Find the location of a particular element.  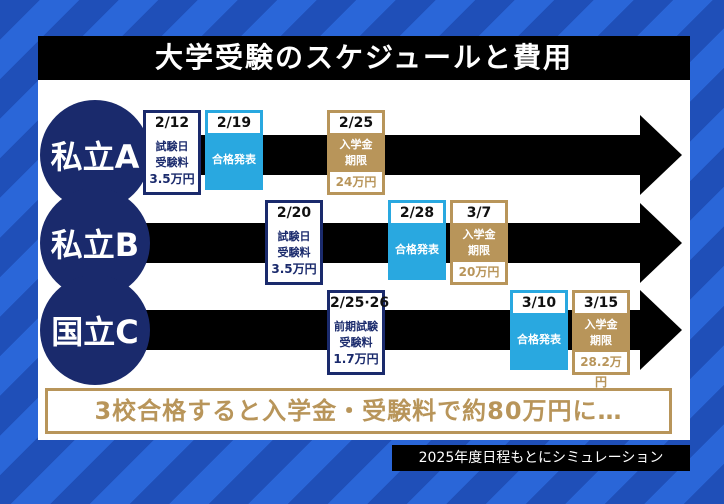

title: 大学受験のスケジュールと費用 is located at coordinates (364, 58).